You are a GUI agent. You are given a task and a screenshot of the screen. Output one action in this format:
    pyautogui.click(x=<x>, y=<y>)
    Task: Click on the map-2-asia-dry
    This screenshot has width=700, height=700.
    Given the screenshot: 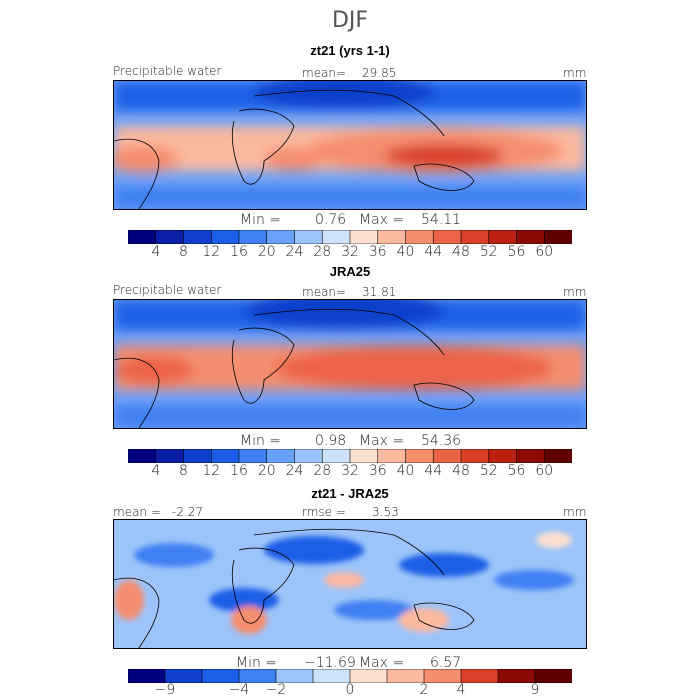 What is the action you would take?
    pyautogui.click(x=344, y=315)
    